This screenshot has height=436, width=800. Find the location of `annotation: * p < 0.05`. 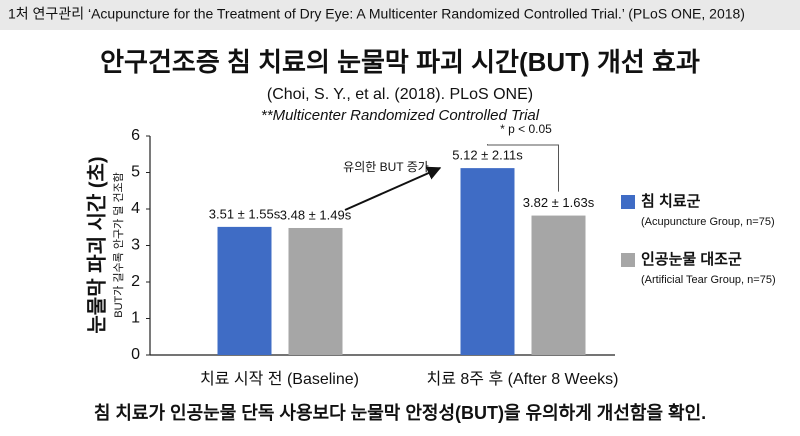

annotation: * p < 0.05 is located at coordinates (526, 129).